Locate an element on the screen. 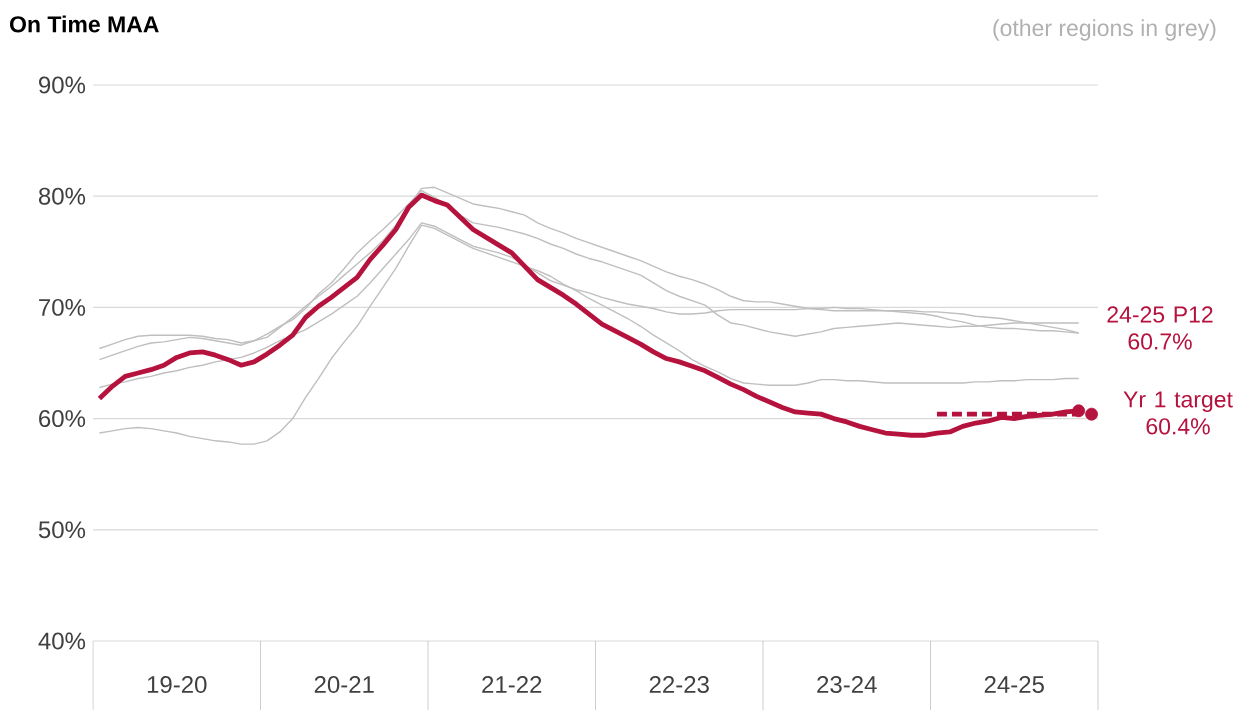 Image resolution: width=1236 pixels, height=710 pixels. x-tick-label: 24-25 is located at coordinates (1014, 685).